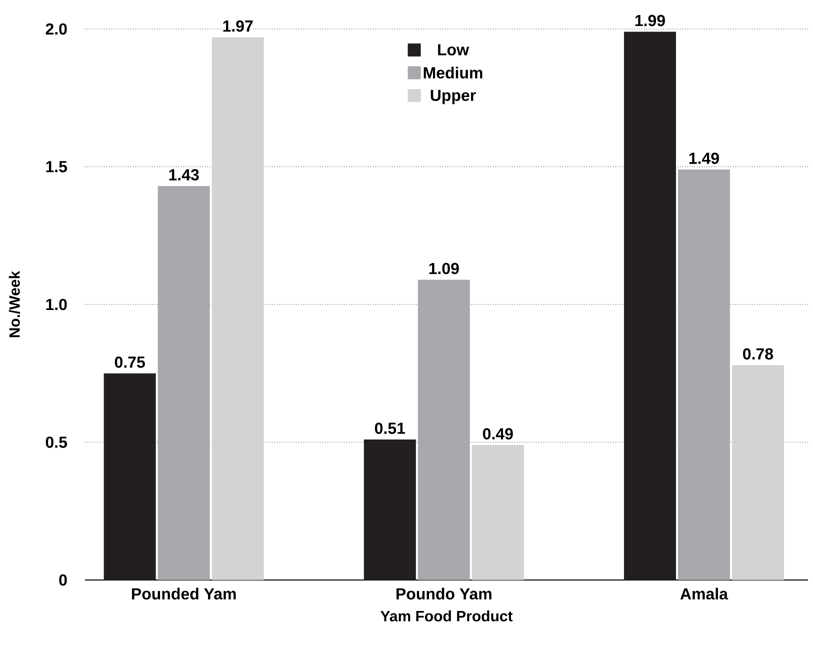  What do you see at coordinates (454, 50) in the screenshot?
I see `legend-label: Low` at bounding box center [454, 50].